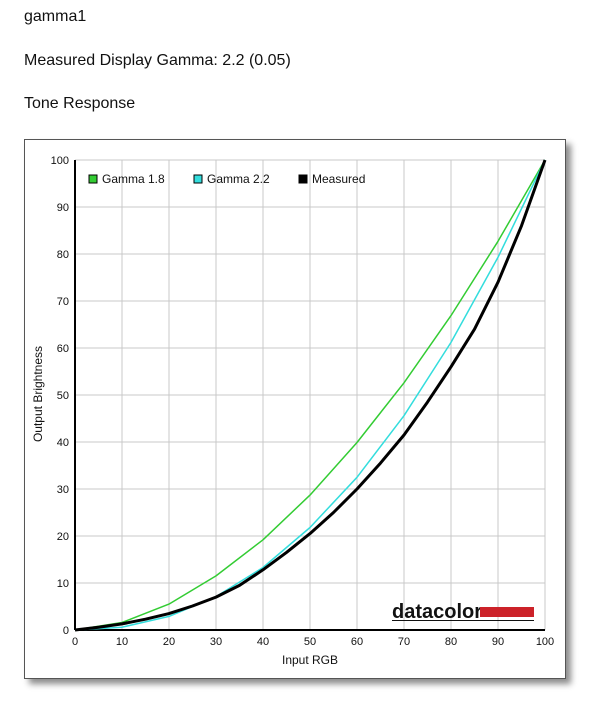 This screenshot has height=708, width=601. I want to click on x-tick-label: 20, so click(169, 642).